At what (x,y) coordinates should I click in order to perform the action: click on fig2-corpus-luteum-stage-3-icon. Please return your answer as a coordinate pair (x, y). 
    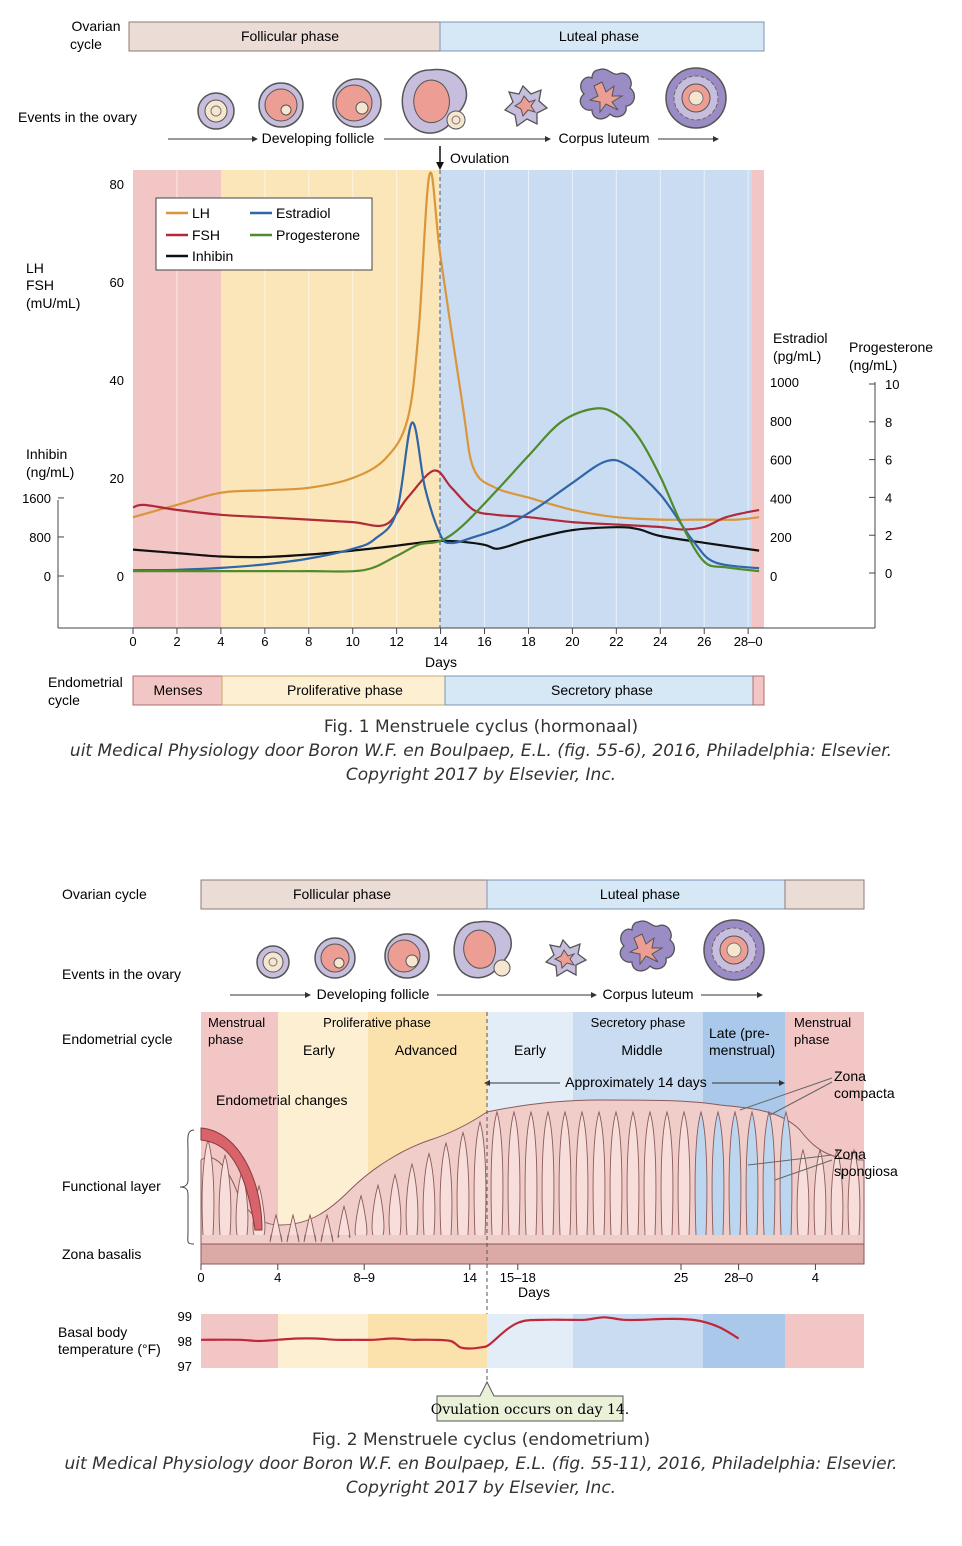
    Looking at the image, I should click on (734, 950).